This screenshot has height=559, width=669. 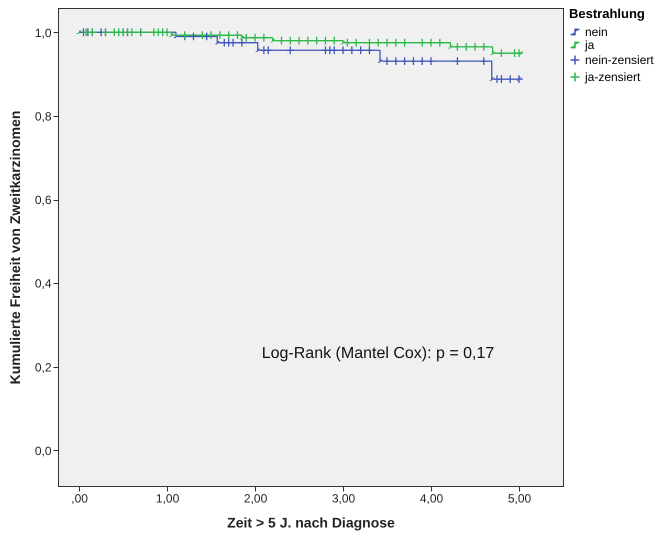 I want to click on y-axis-title: Kumulierte Freiheit von Zweitkarzinomen, so click(x=14, y=247).